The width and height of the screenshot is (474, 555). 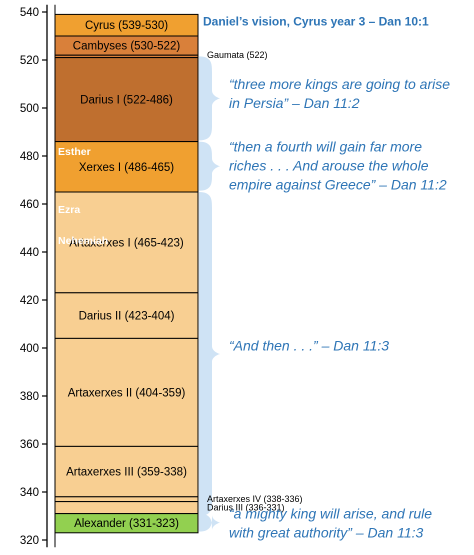 What do you see at coordinates (294, 103) in the screenshot?
I see `quote-line: in Persia” – Dan 11:2` at bounding box center [294, 103].